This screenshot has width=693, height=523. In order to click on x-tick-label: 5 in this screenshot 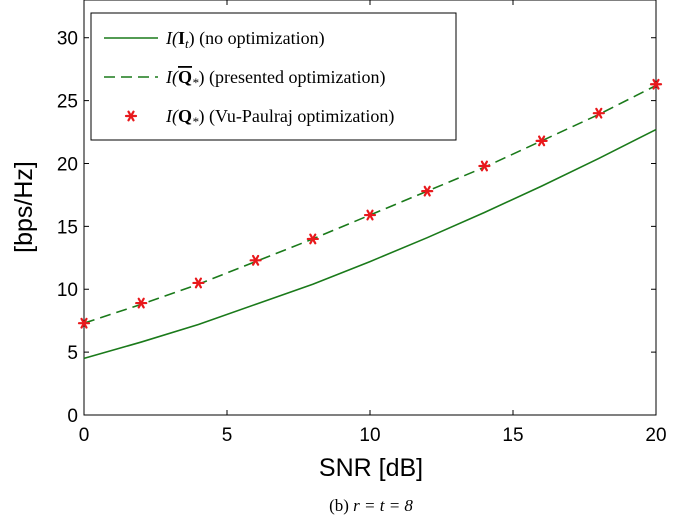, I will do `click(227, 435)`.